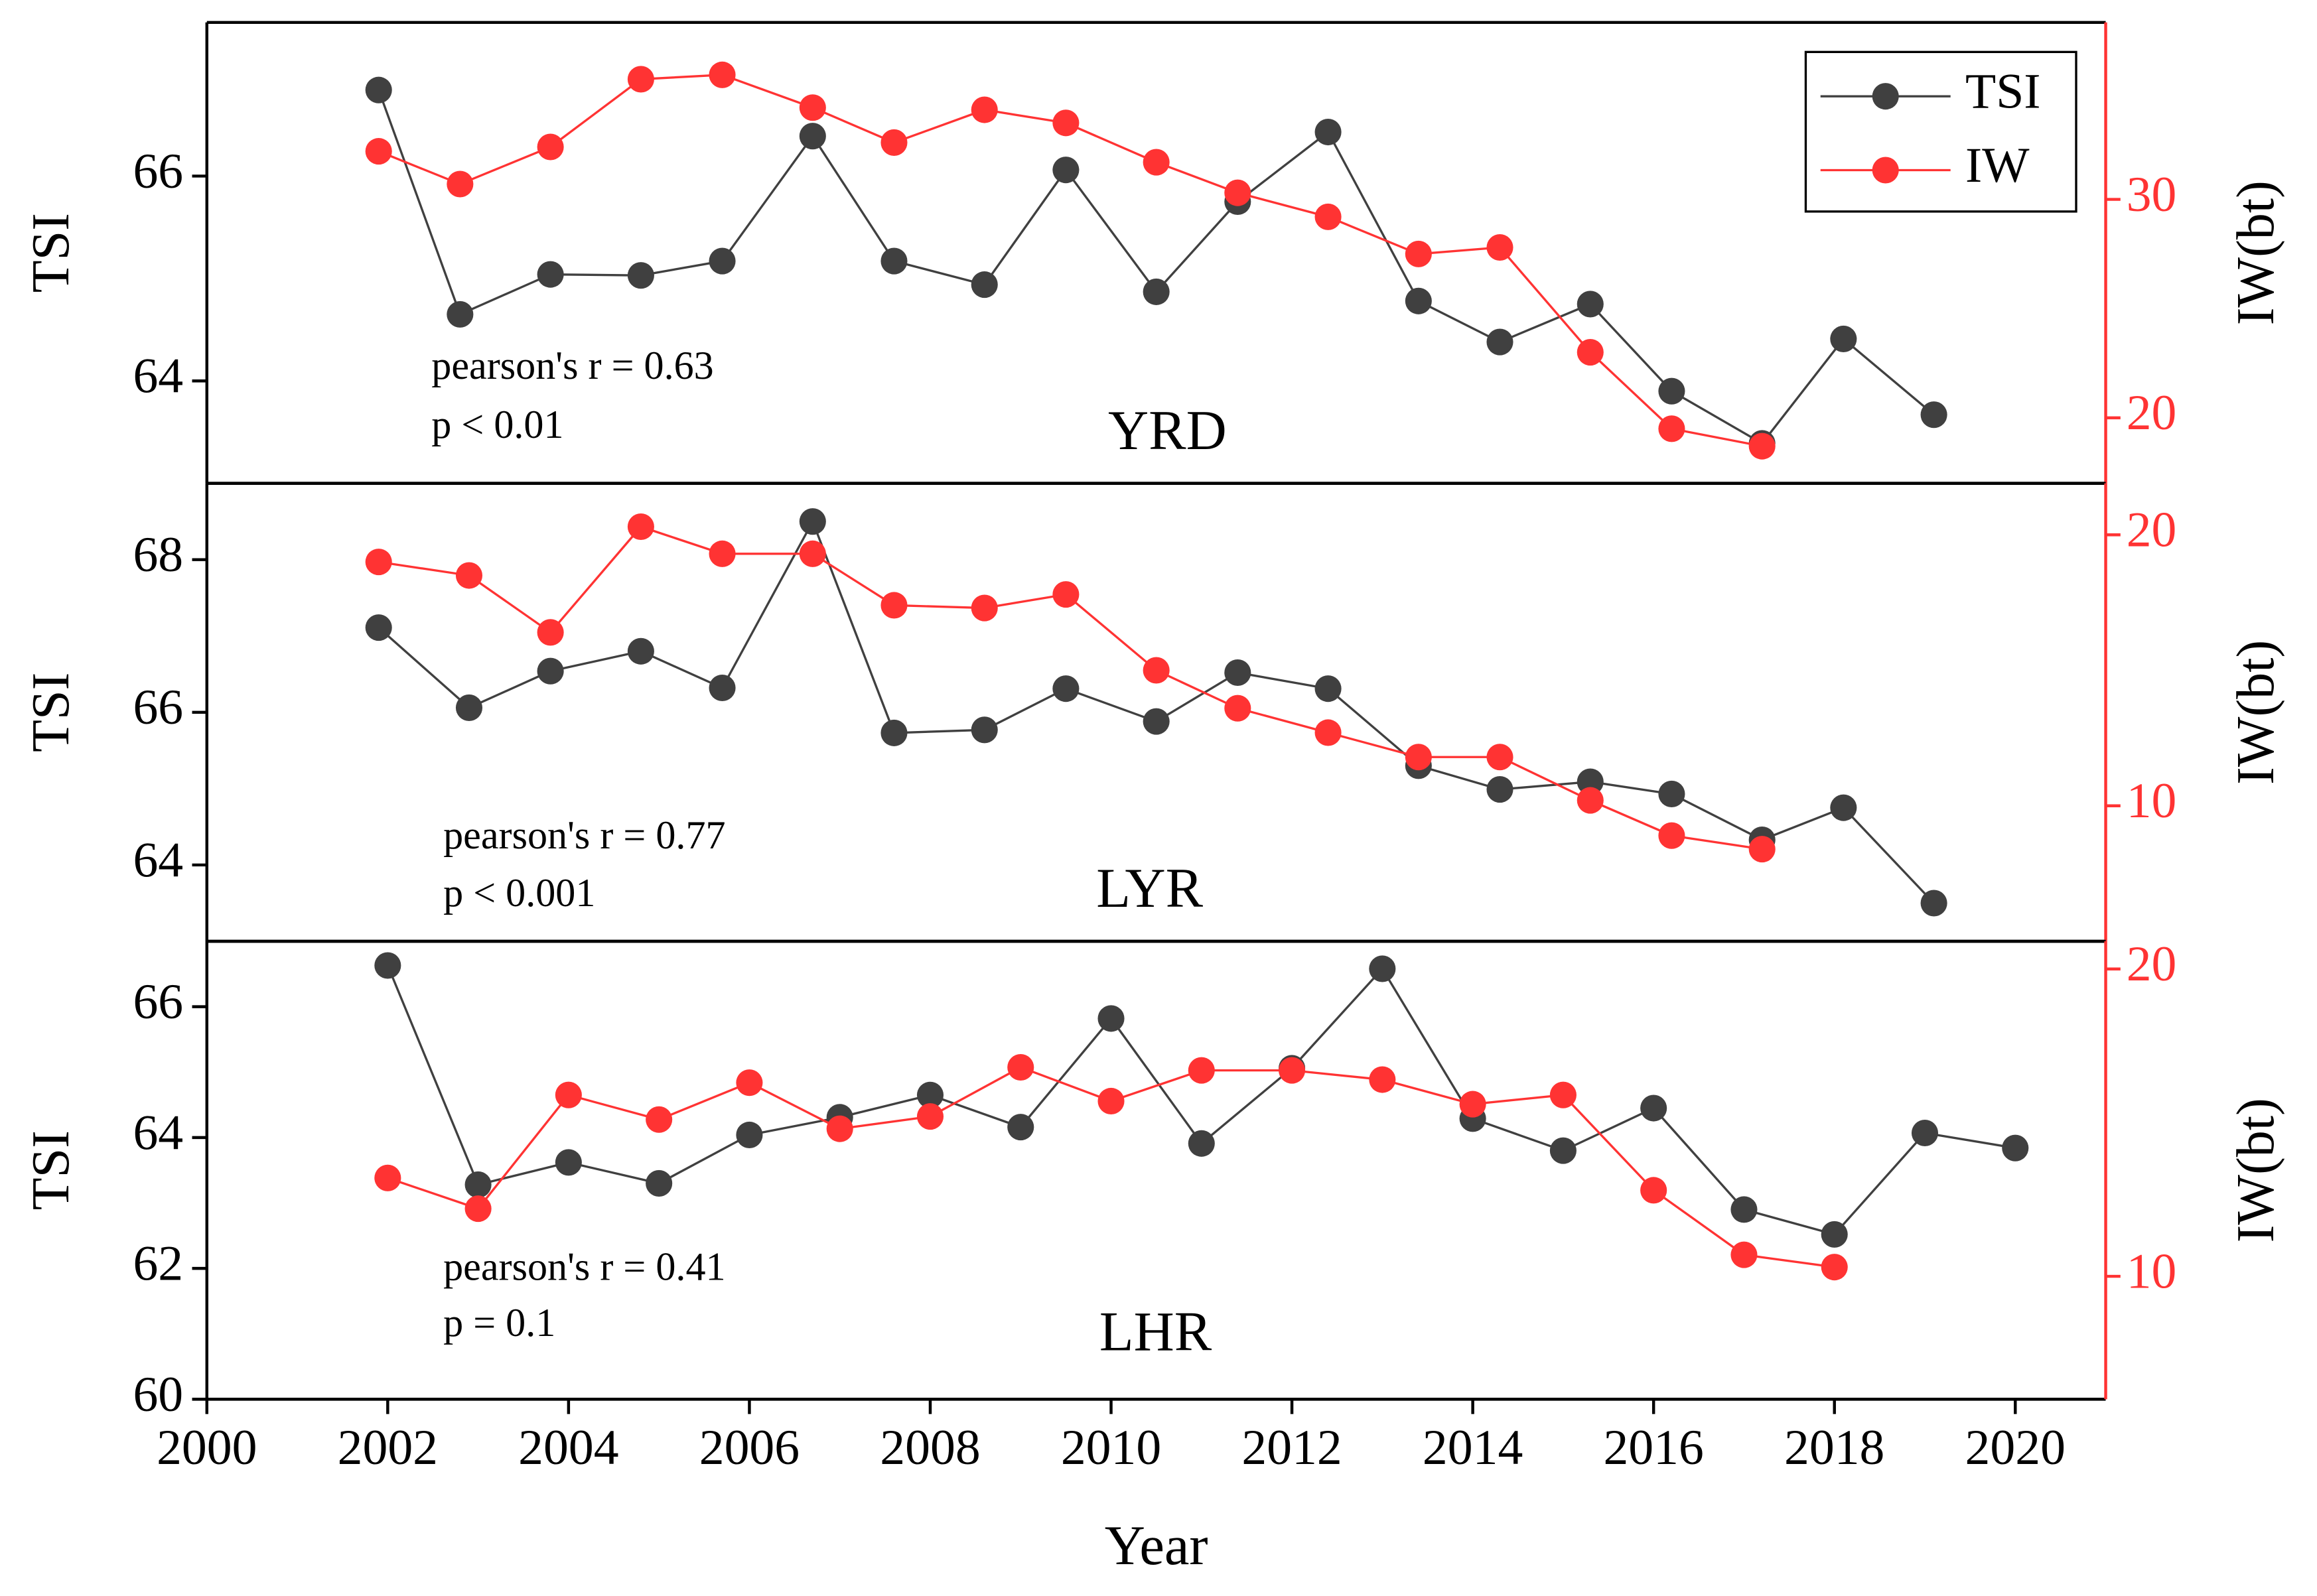  Describe the element at coordinates (1155, 1332) in the screenshot. I see `panel-title: LHR` at that location.